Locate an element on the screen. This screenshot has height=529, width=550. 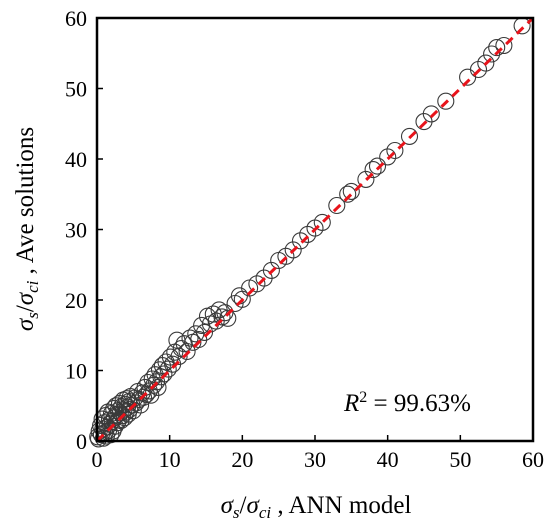
y-axis-ticks: 0 10 20 30 40 50 60 is located at coordinates (84, 230).